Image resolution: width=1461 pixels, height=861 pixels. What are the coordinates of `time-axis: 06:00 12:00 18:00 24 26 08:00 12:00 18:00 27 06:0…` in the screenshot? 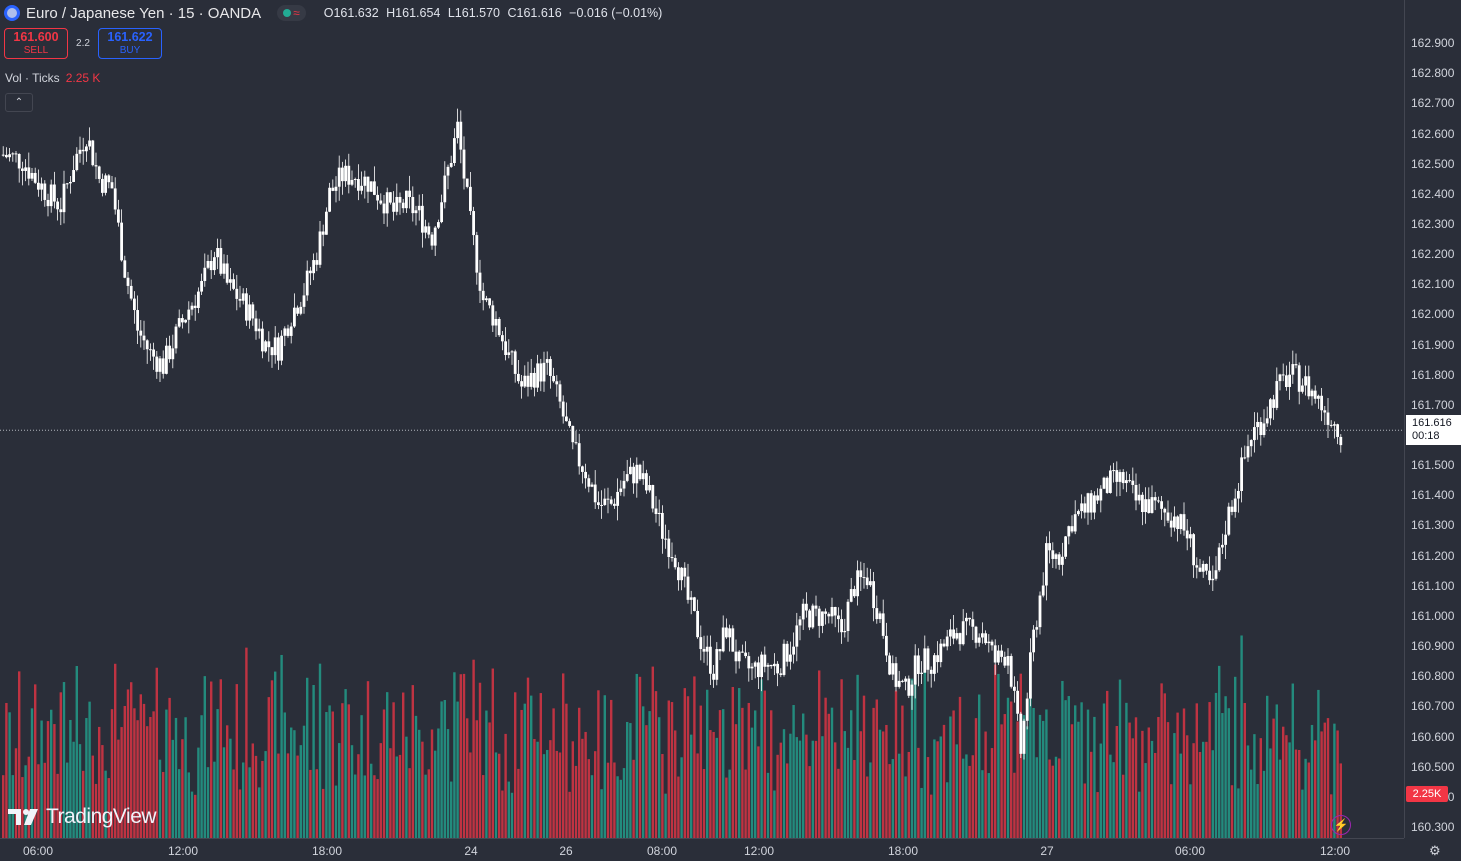 It's located at (702, 849).